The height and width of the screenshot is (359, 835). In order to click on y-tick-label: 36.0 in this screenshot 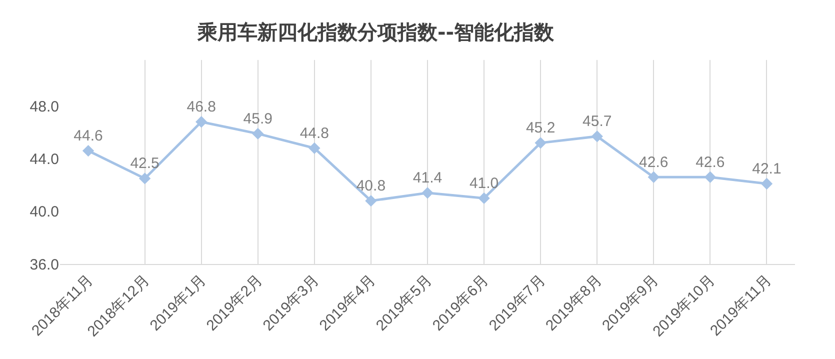, I will do `click(44, 265)`.